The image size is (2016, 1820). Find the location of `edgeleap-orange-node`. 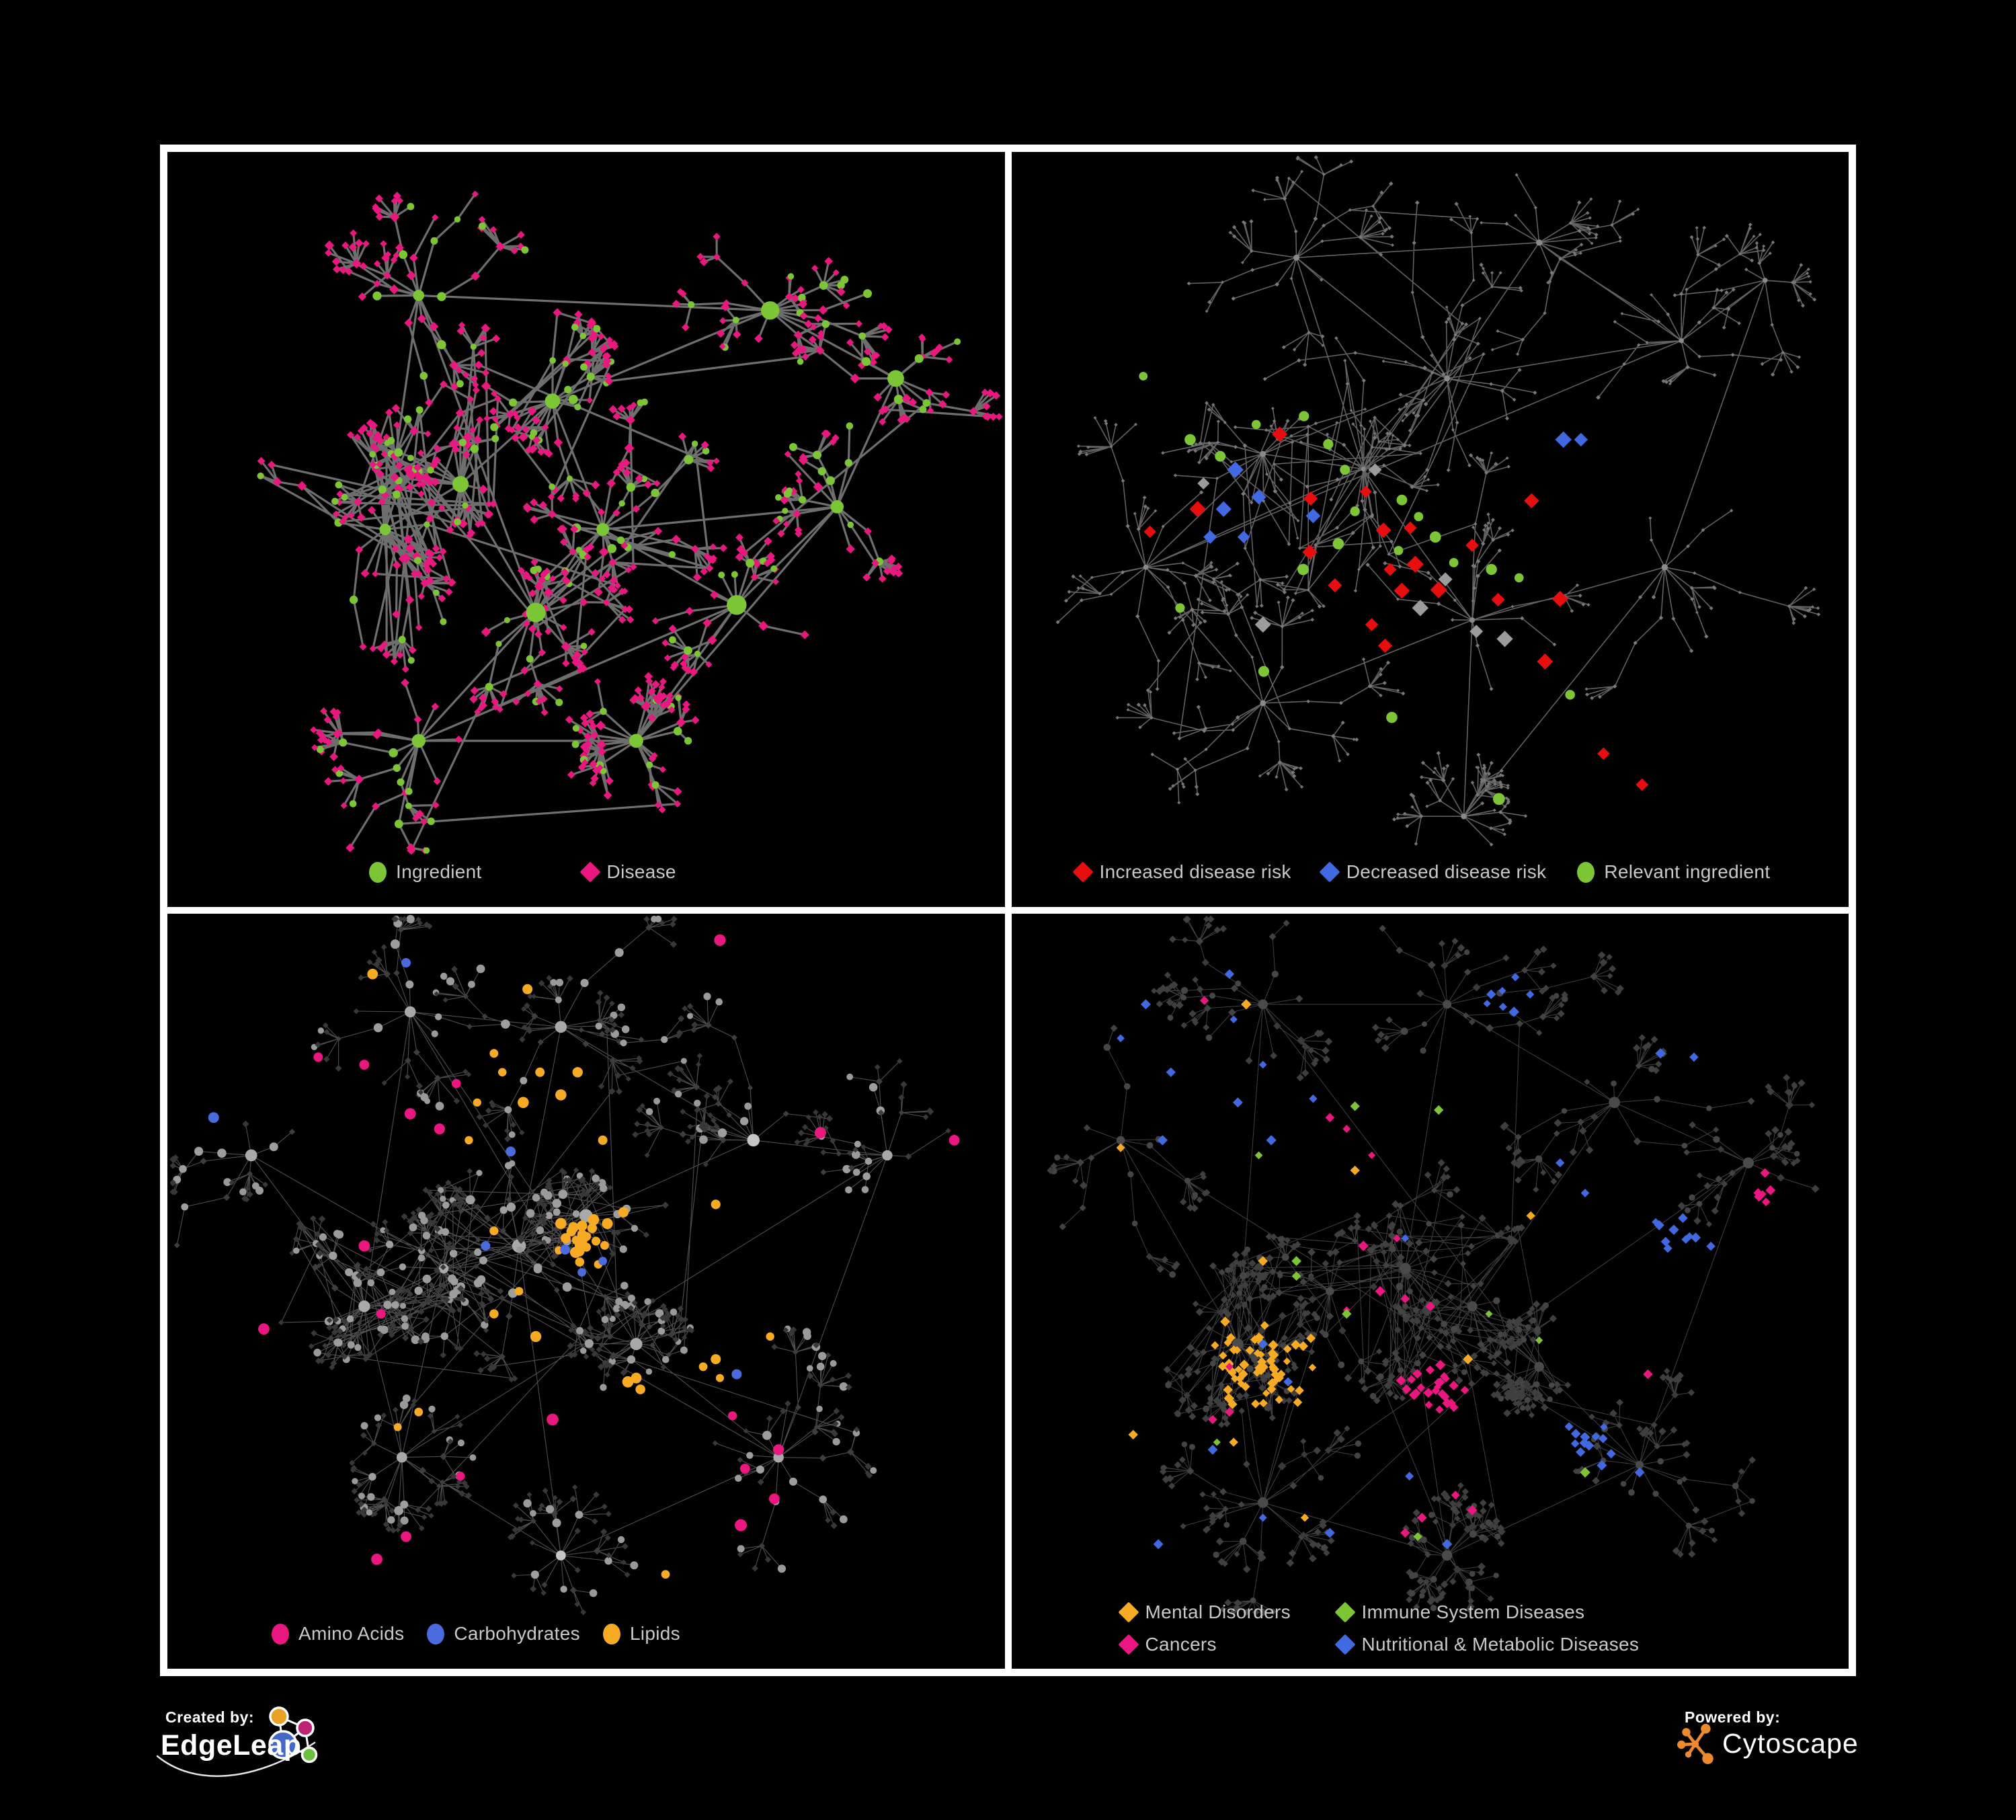

edgeleap-orange-node is located at coordinates (279, 1716).